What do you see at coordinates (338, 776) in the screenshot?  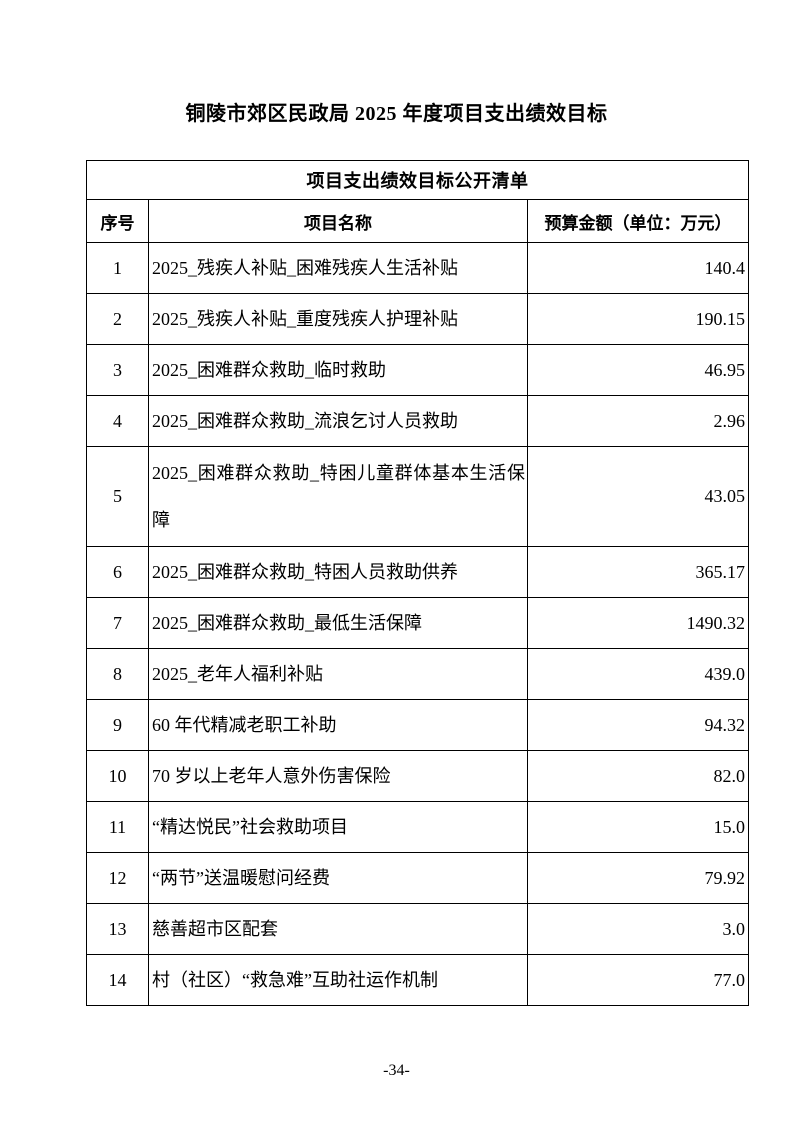 I see `project-name: 70 岁以上老年人意外伤害保险` at bounding box center [338, 776].